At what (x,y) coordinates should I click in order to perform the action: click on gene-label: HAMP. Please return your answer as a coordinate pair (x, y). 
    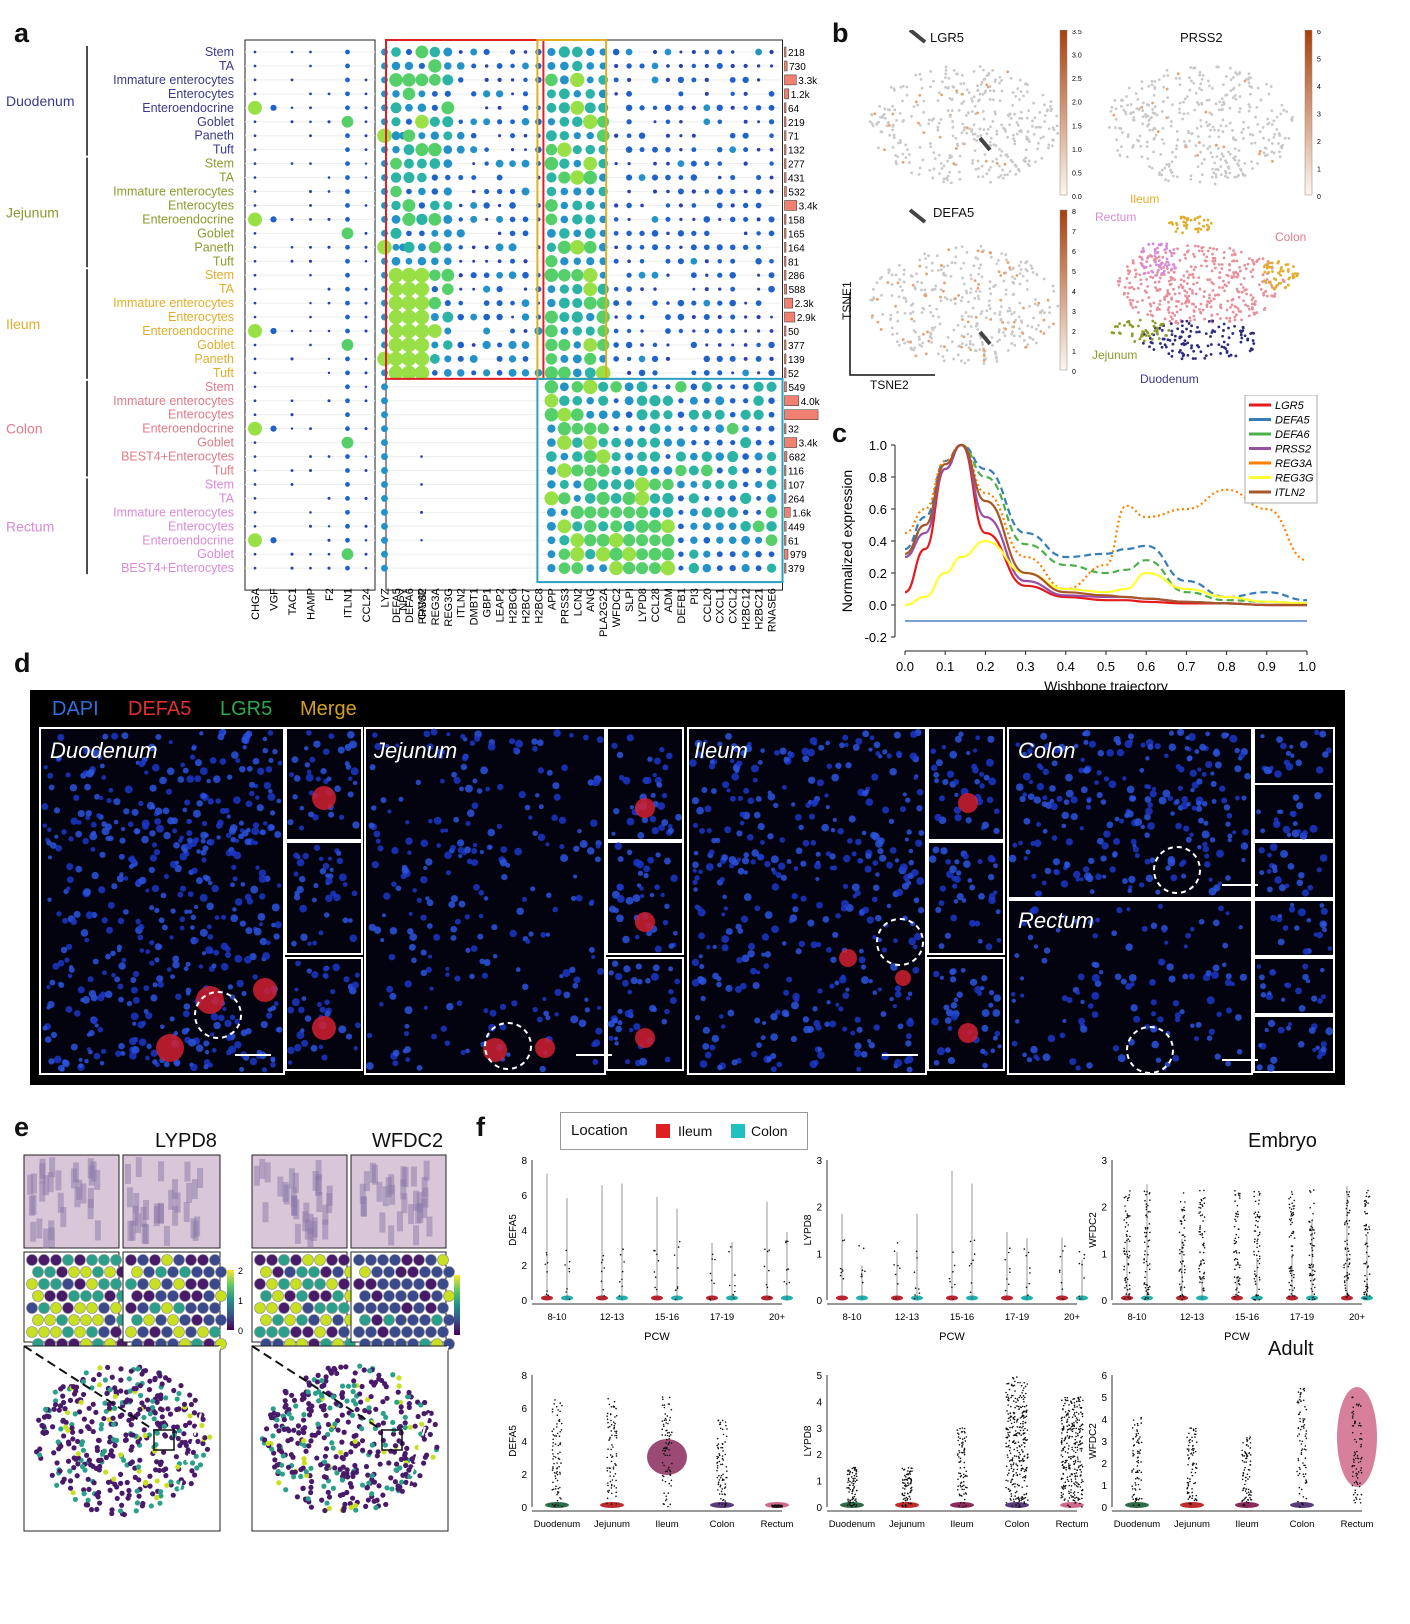
    Looking at the image, I should click on (312, 604).